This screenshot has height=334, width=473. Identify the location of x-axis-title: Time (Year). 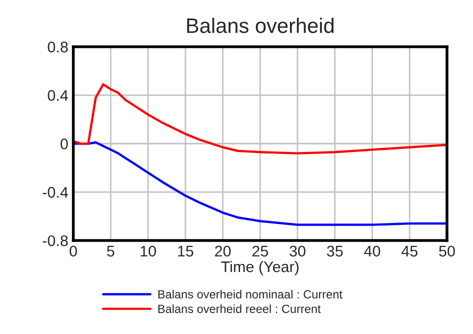
(260, 268).